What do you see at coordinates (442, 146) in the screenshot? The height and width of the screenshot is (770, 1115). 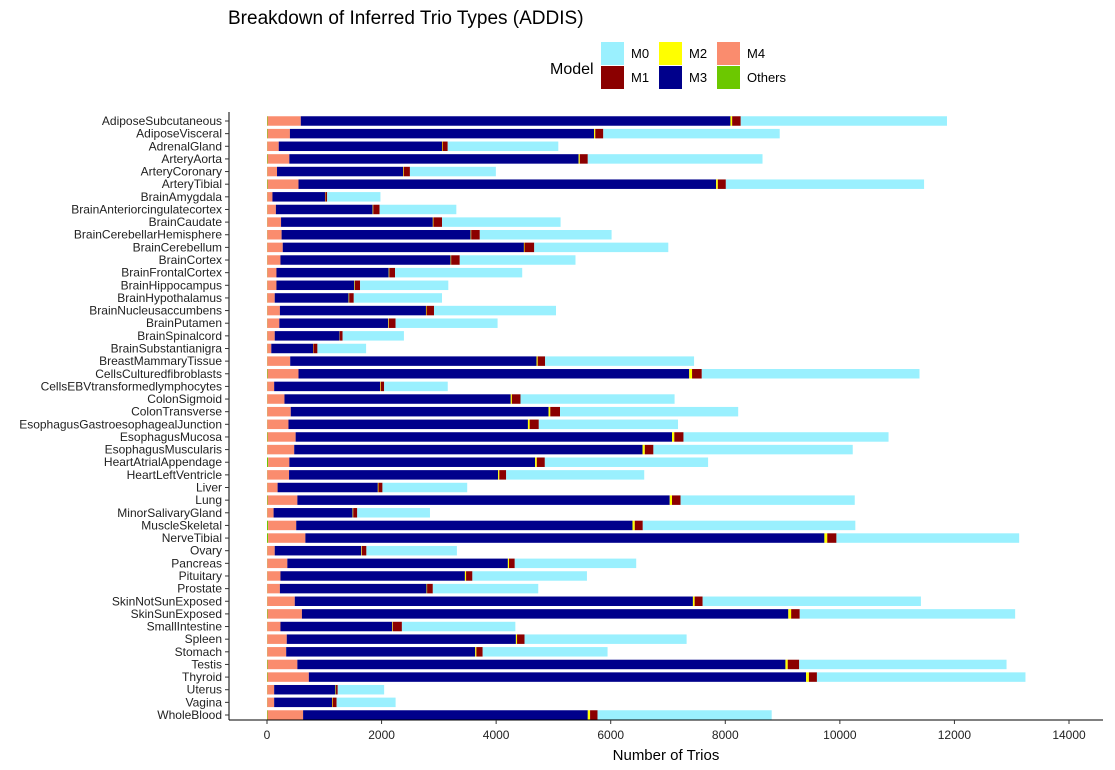 I see `bar-adrenalgland-m2` at bounding box center [442, 146].